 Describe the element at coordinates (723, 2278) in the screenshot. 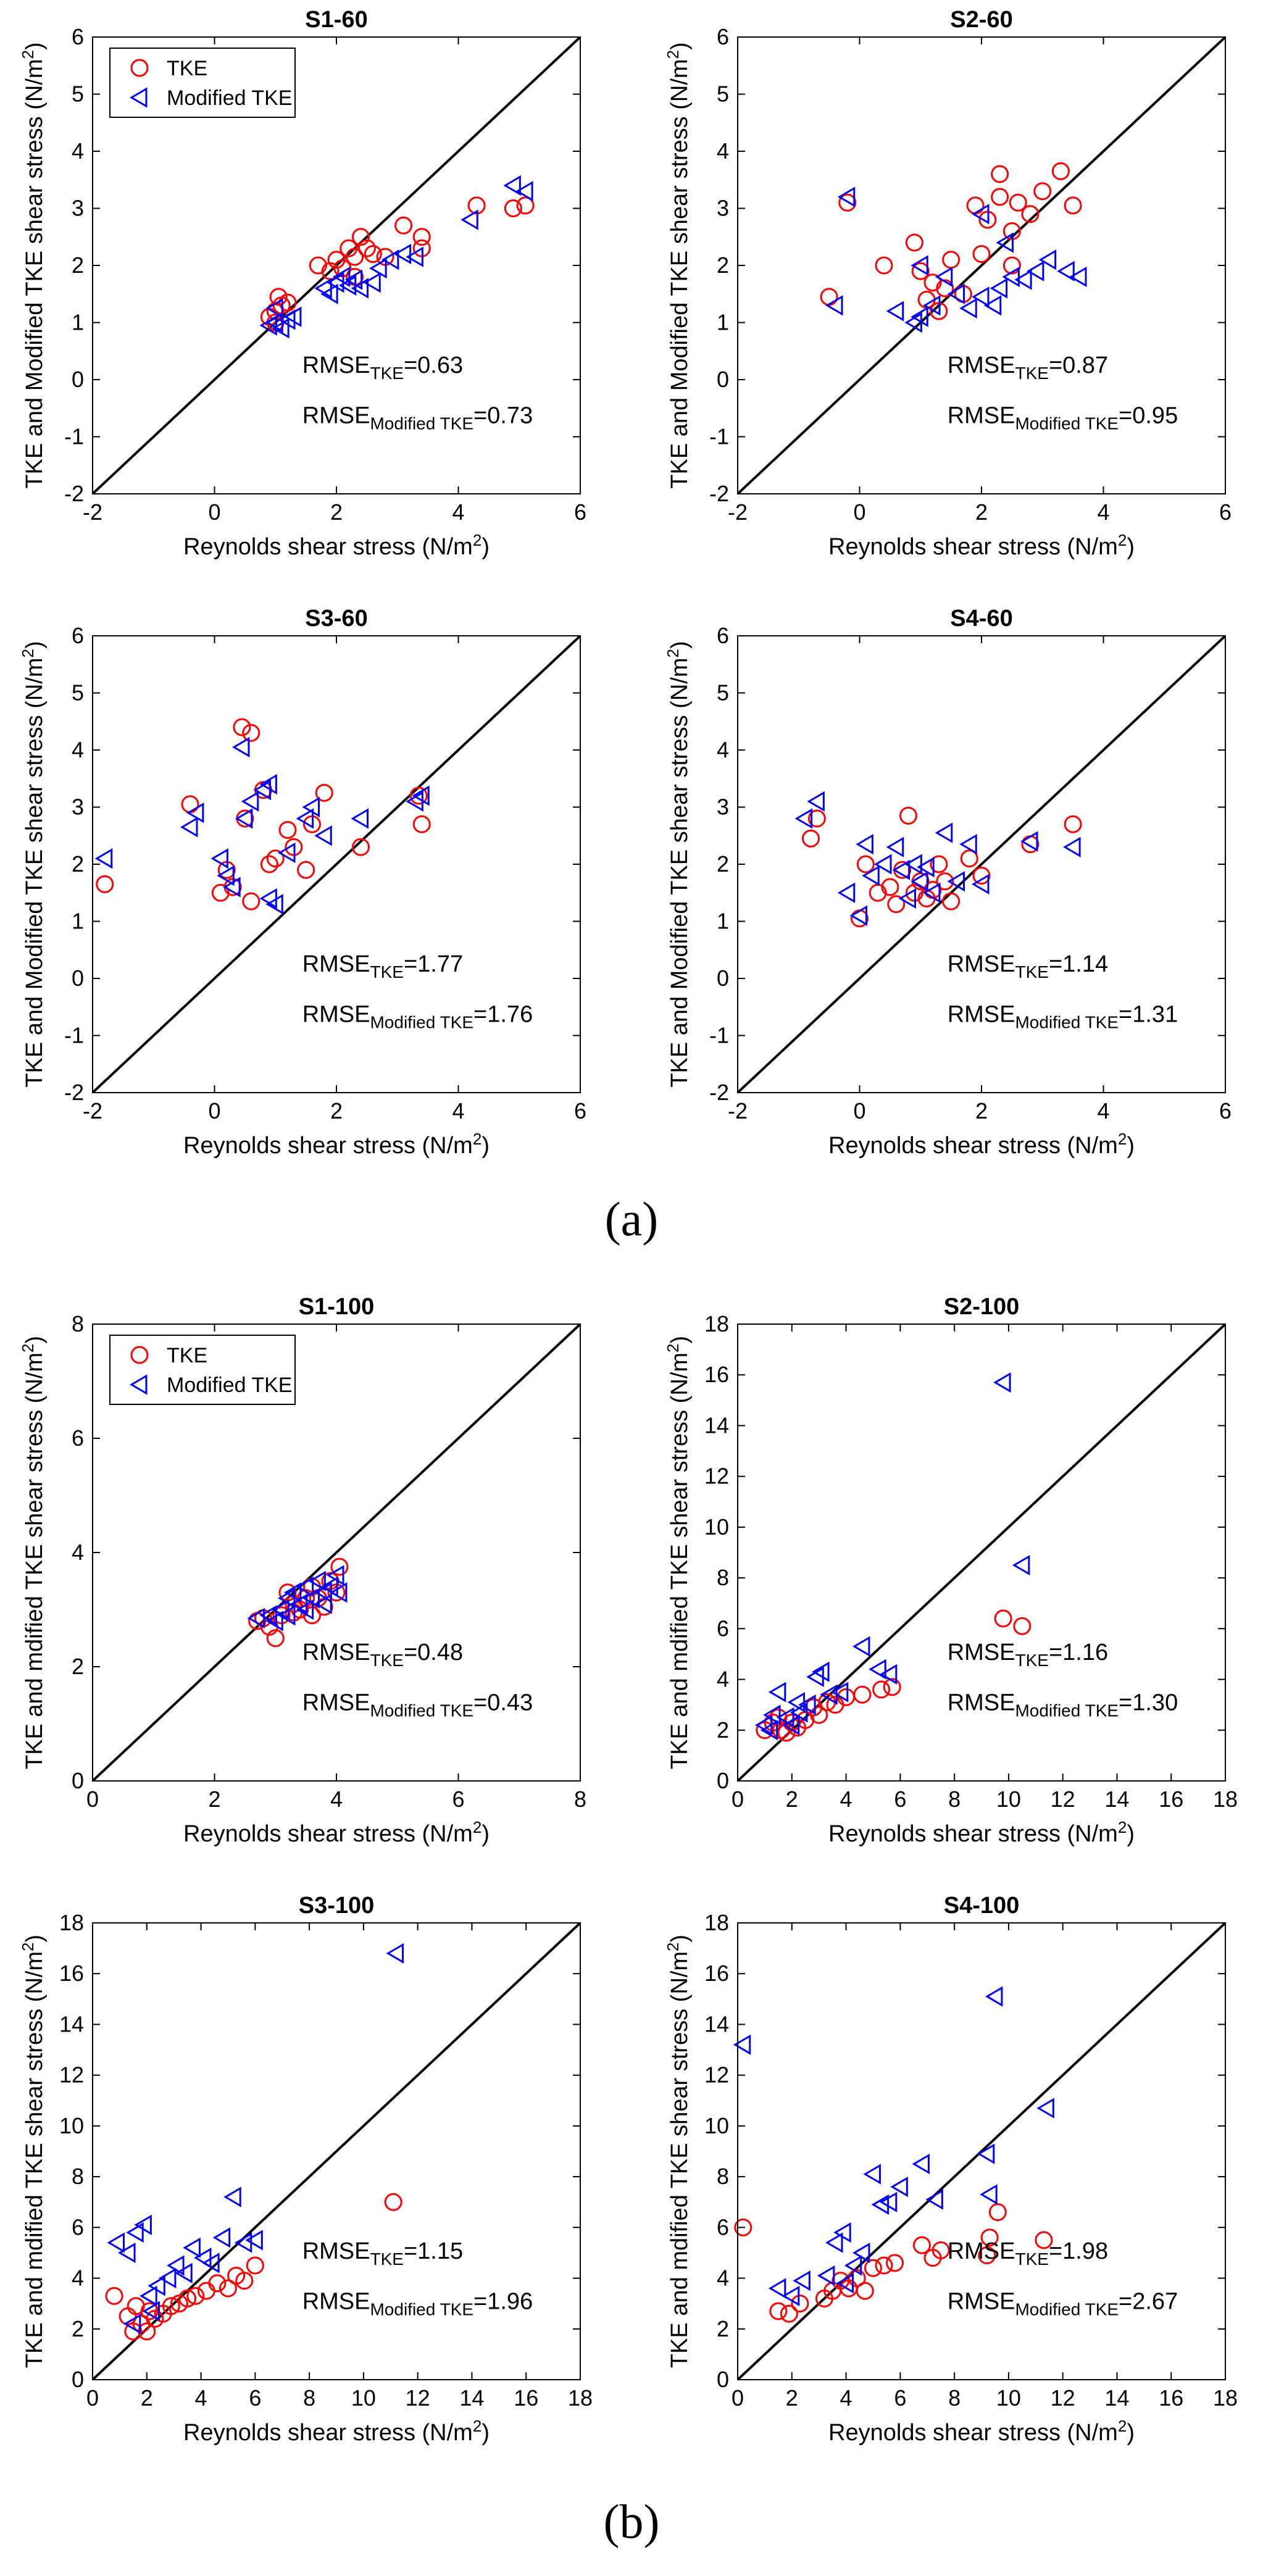

I see `y-tick-label: 4` at that location.